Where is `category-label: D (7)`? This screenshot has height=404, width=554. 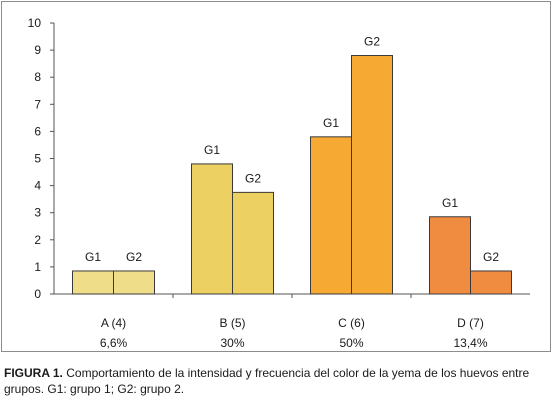 category-label: D (7) is located at coordinates (470, 323).